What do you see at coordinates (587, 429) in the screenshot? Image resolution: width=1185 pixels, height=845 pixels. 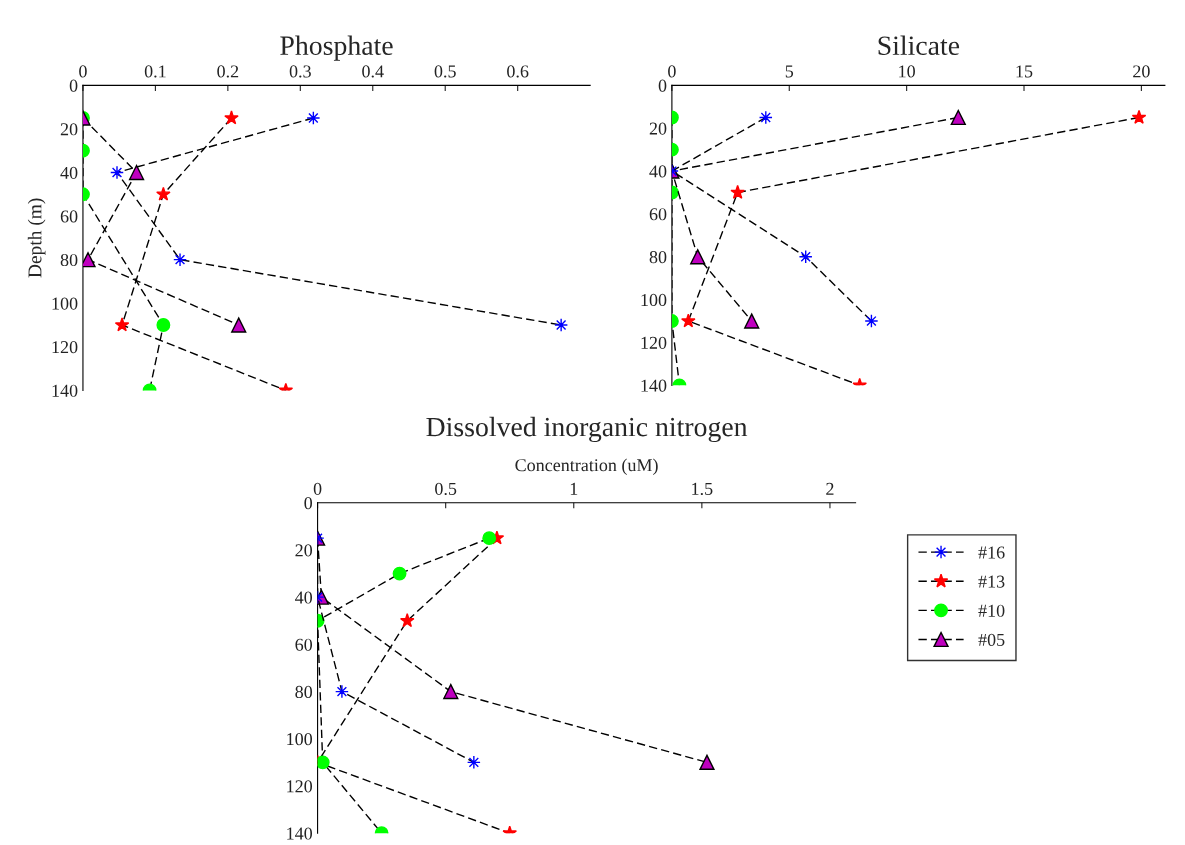 I see `chart-title: Dissolved inorganic nitrogen` at bounding box center [587, 429].